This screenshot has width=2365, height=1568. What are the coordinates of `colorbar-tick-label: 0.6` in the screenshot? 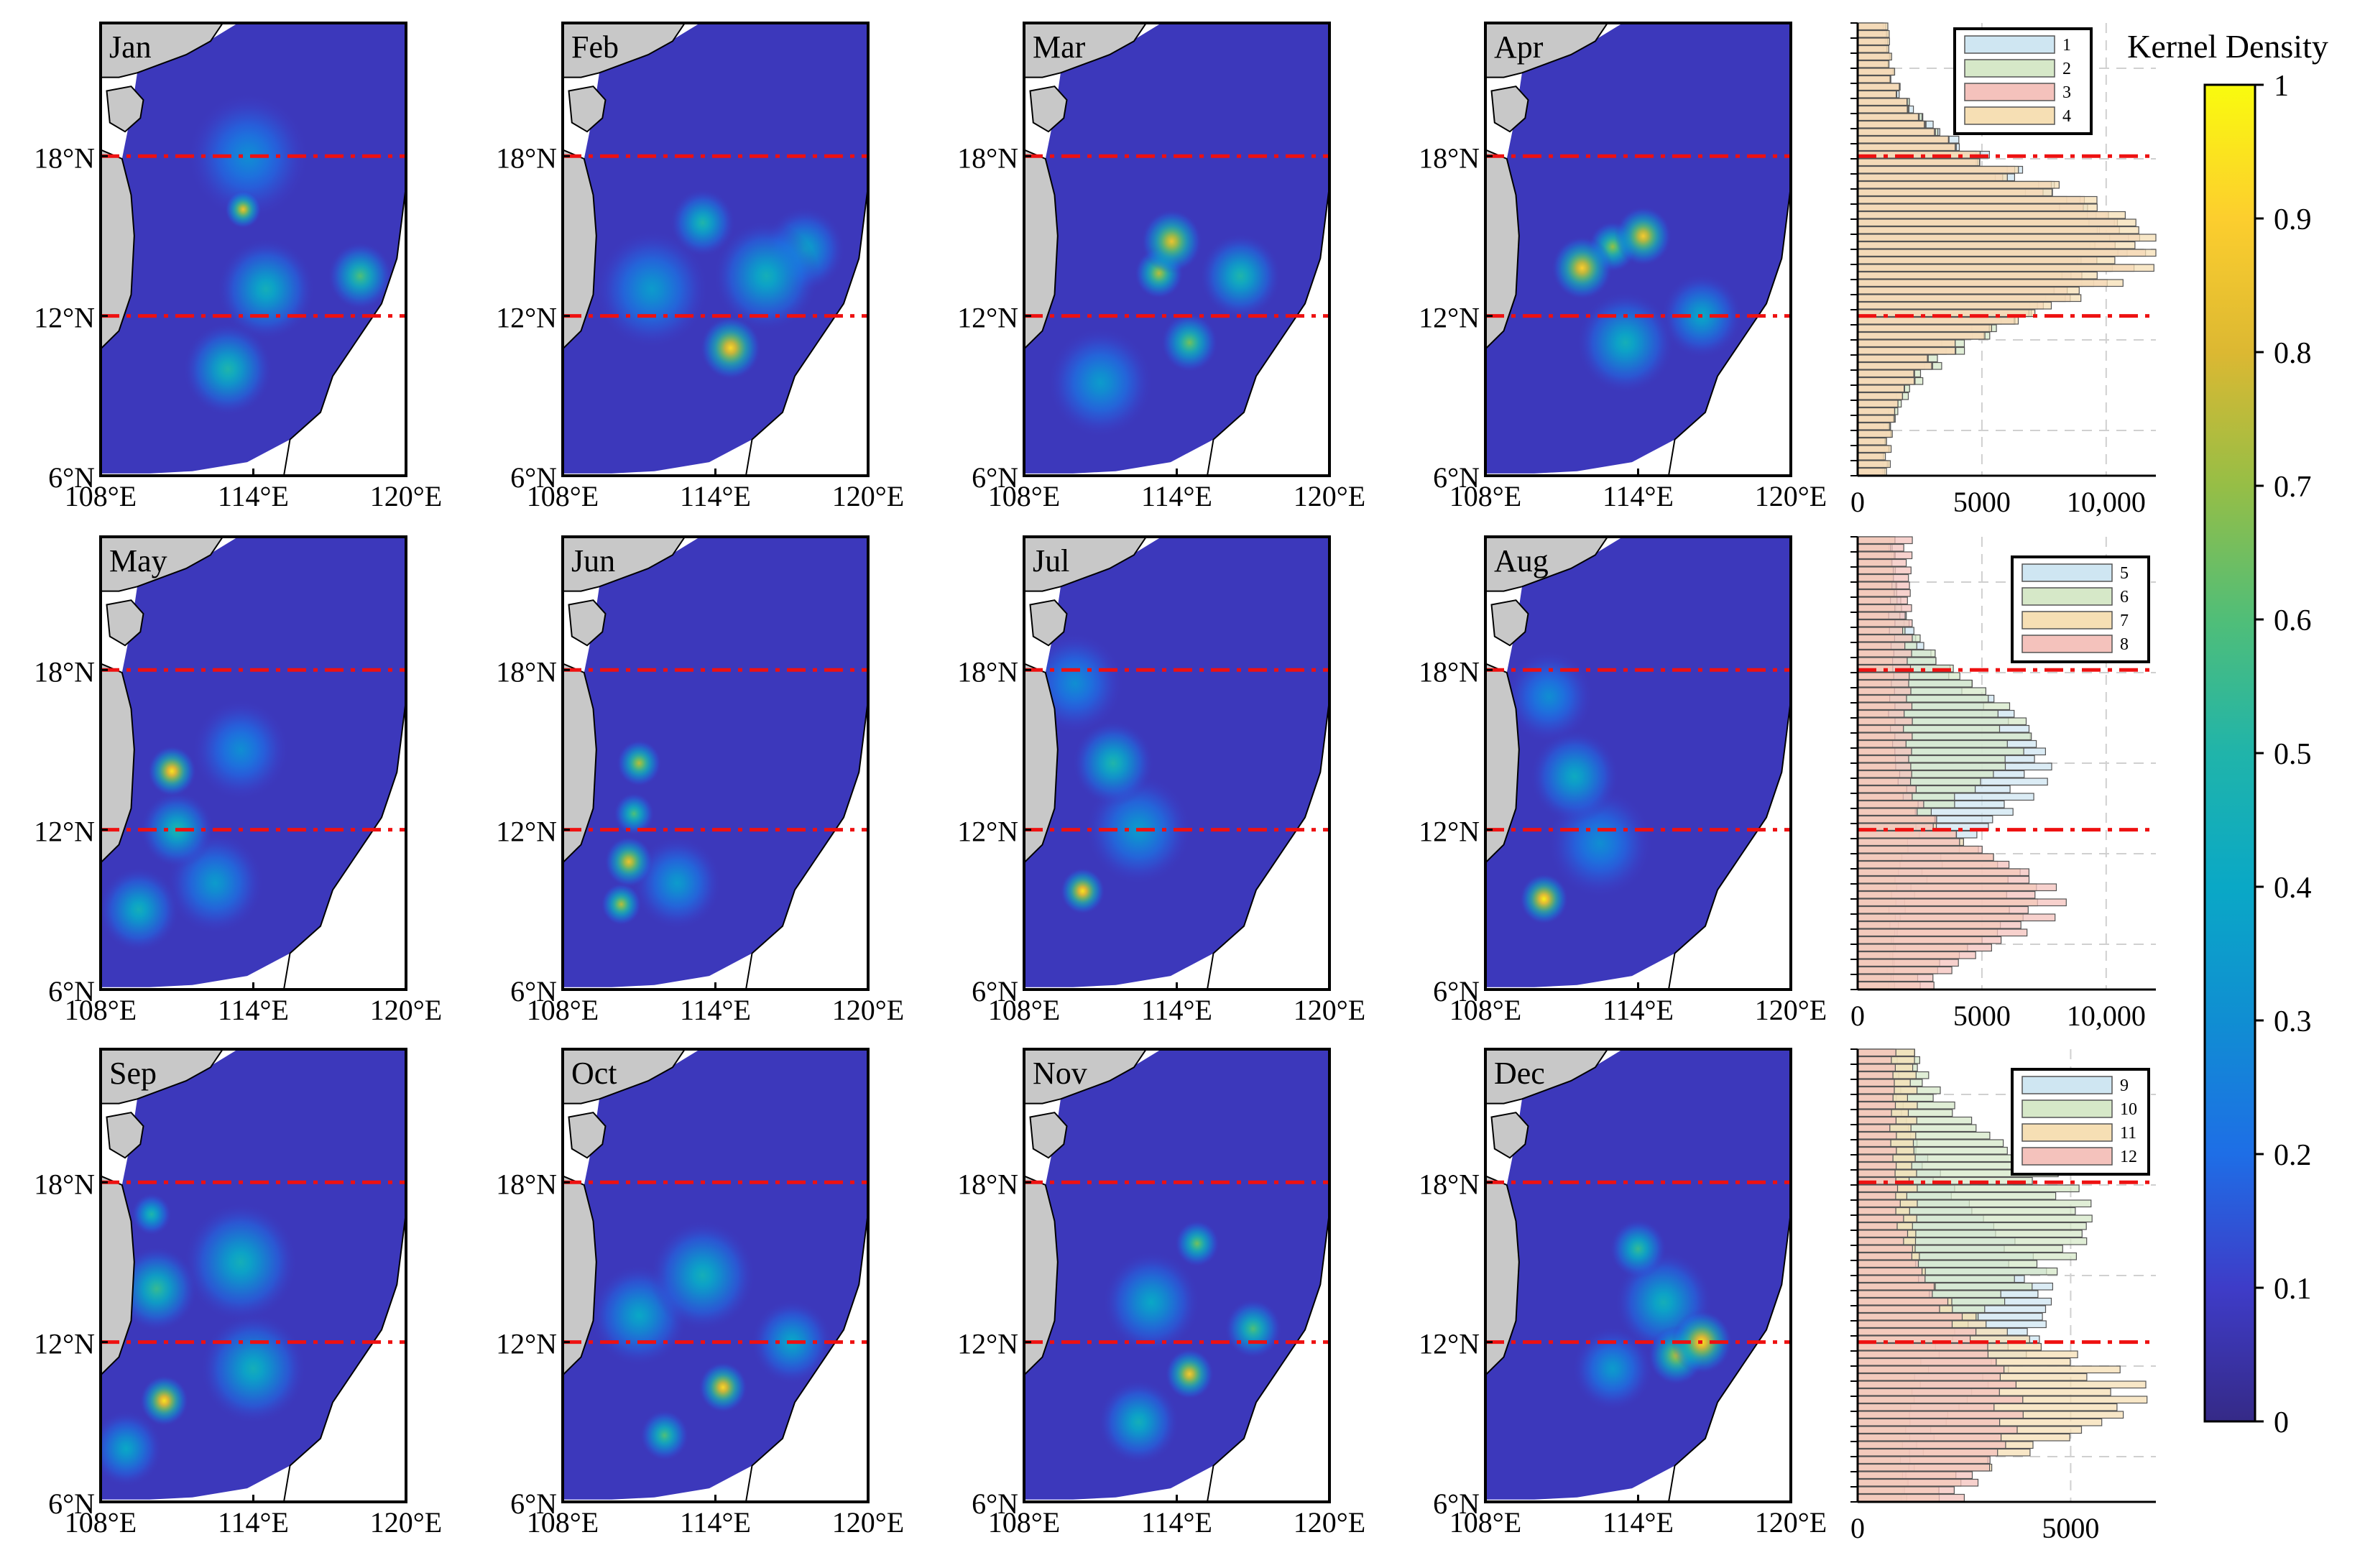 It's located at (2293, 620).